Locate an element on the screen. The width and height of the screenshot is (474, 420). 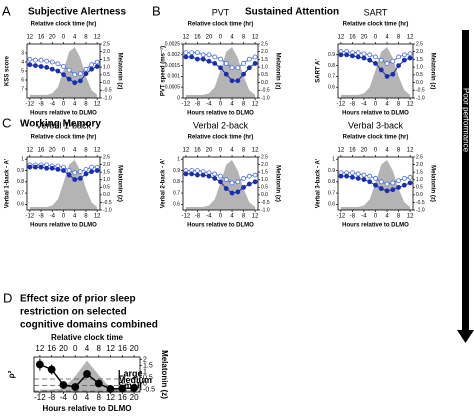
x2-tick-label: 20 is located at coordinates (63, 348).